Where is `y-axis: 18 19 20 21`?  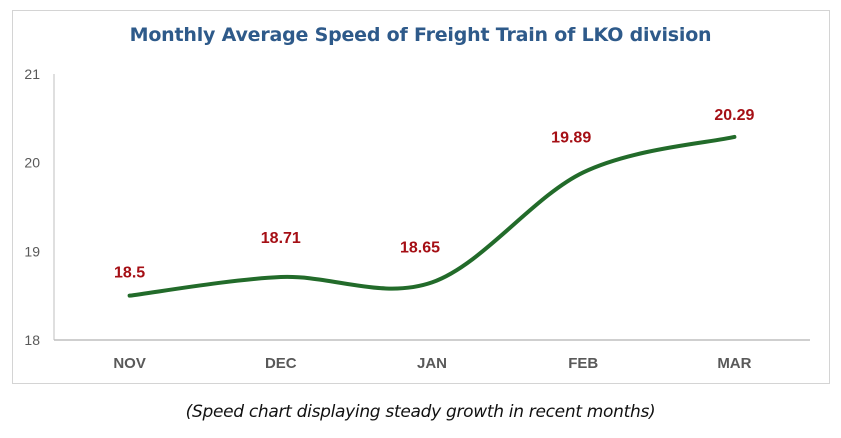
y-axis: 18 19 20 21 is located at coordinates (32, 207).